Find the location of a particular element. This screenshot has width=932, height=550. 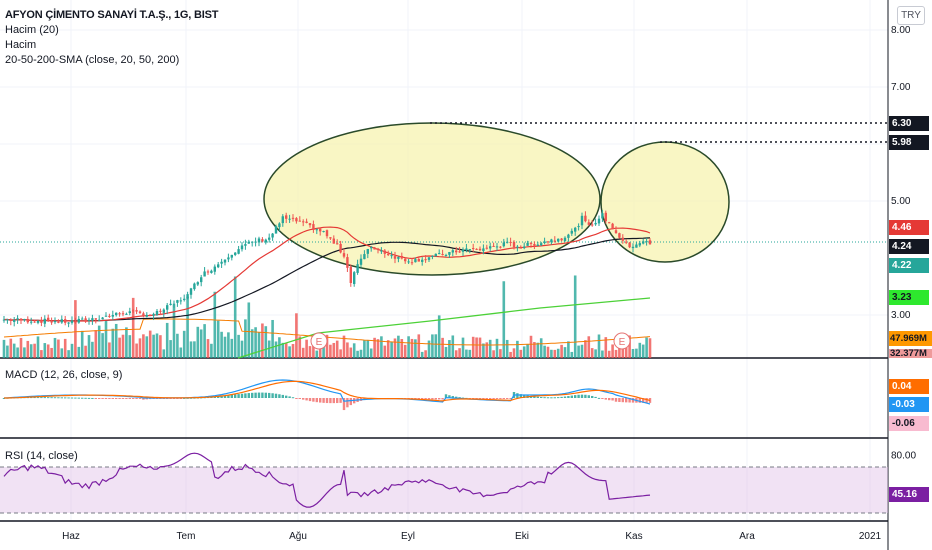

pattern-ellipse-small is located at coordinates (665, 202).